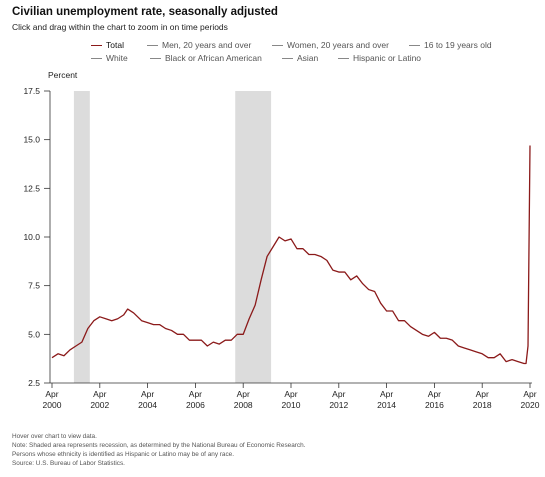  What do you see at coordinates (34, 286) in the screenshot?
I see `y-tick-label: 7.5` at bounding box center [34, 286].